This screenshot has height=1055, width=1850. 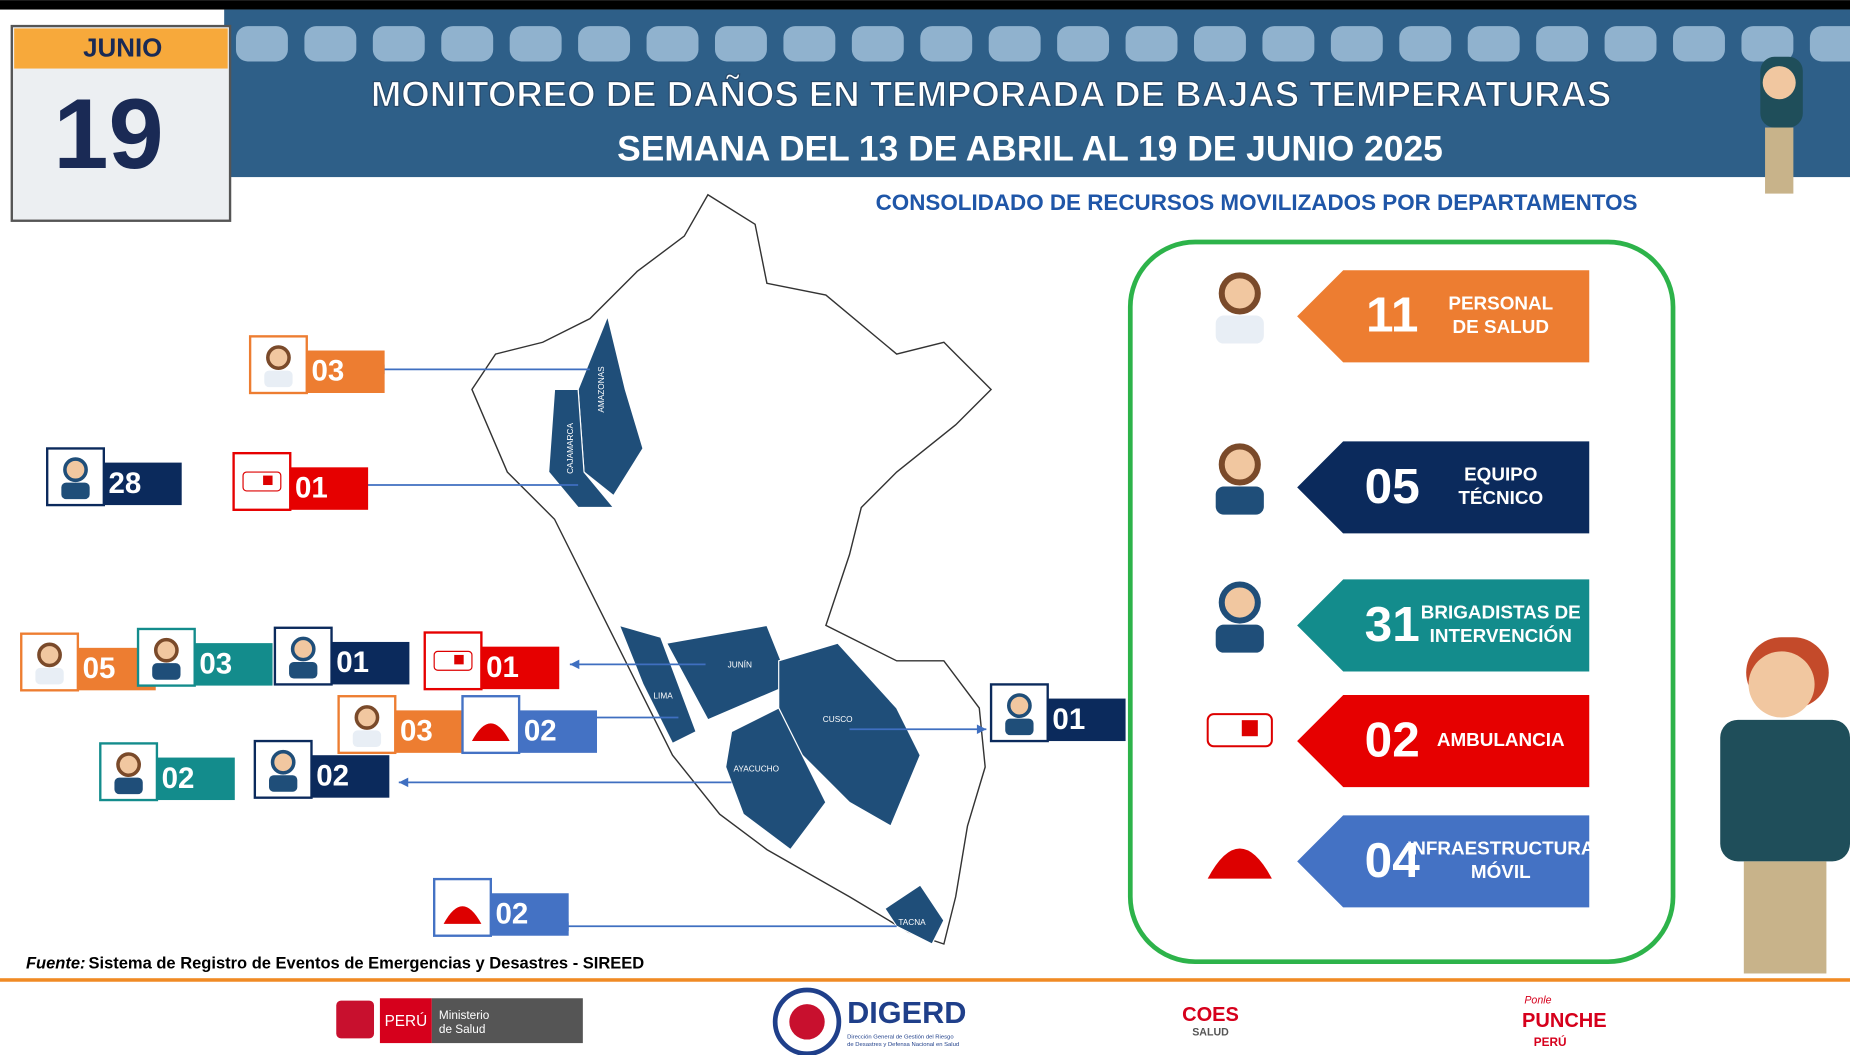 What do you see at coordinates (807, 1022) in the screenshot?
I see `digerd-logo-inner` at bounding box center [807, 1022].